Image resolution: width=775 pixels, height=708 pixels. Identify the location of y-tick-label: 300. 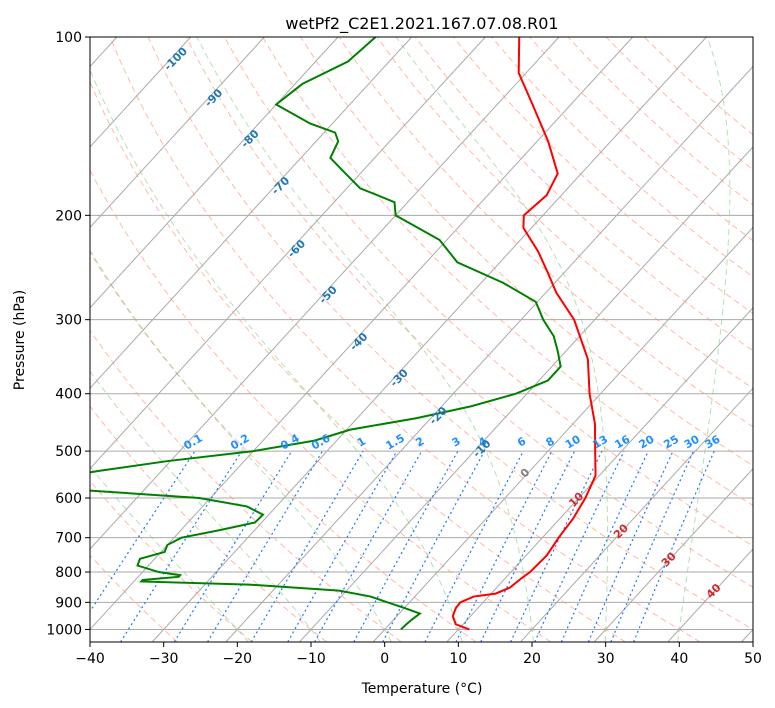
(68, 321).